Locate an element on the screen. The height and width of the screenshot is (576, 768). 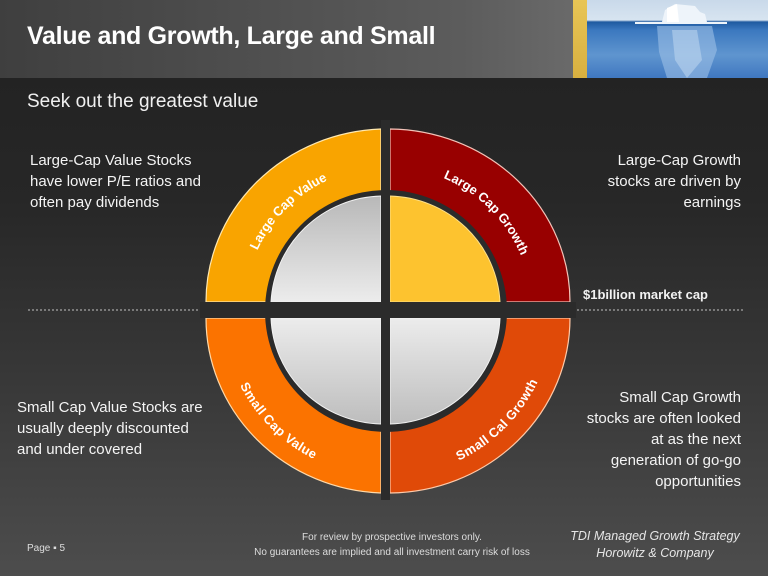
inner-small-cap-value is located at coordinates (326, 371).